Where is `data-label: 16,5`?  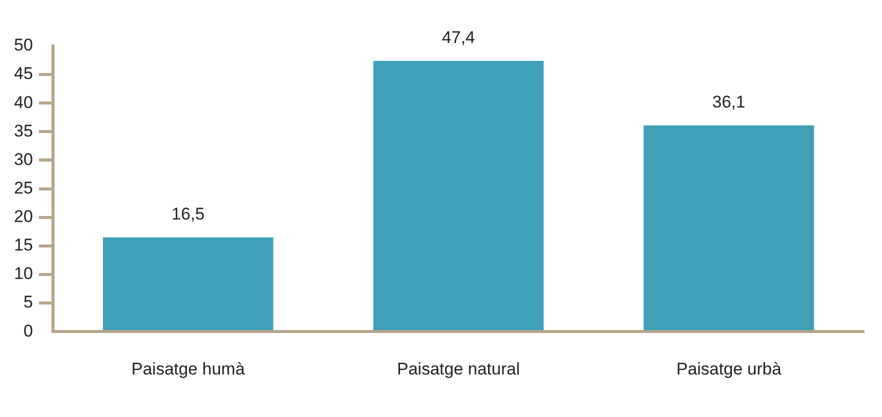 data-label: 16,5 is located at coordinates (188, 214).